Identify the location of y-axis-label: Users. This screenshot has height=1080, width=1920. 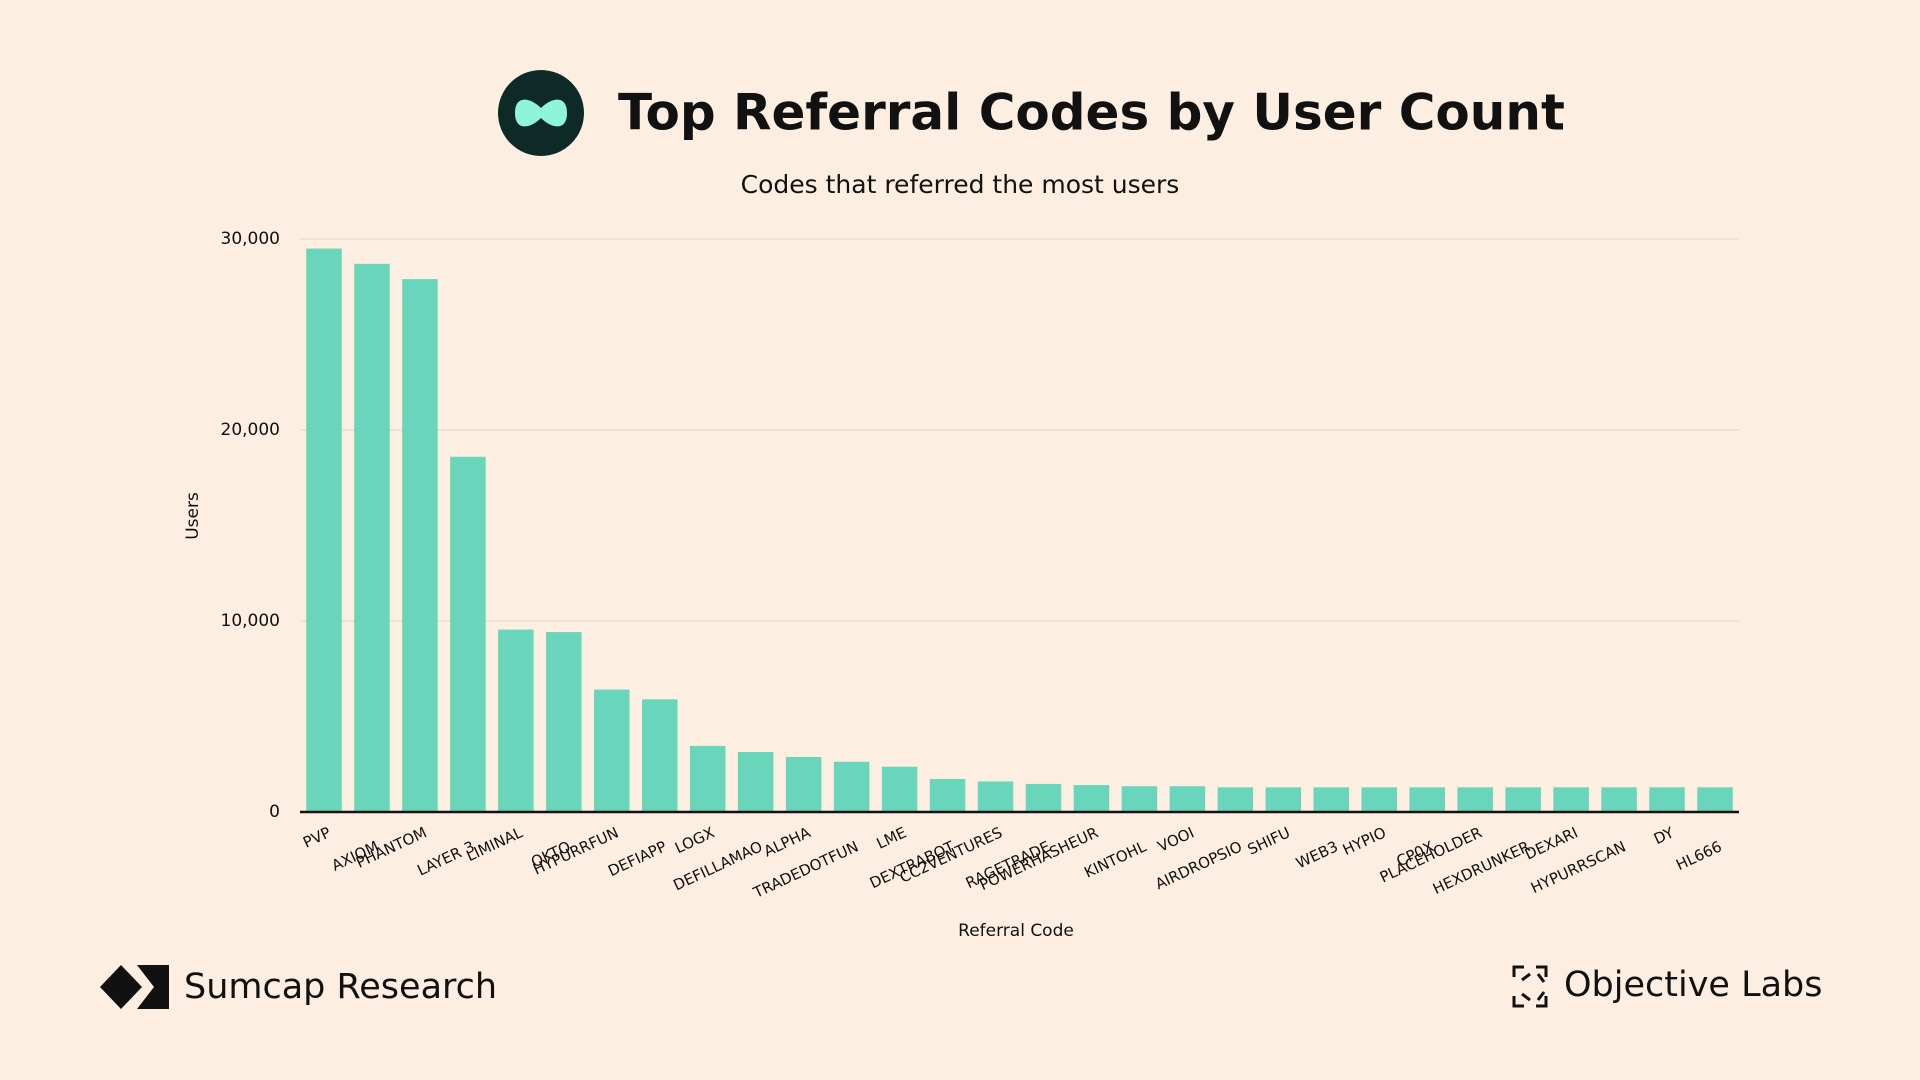
(193, 516).